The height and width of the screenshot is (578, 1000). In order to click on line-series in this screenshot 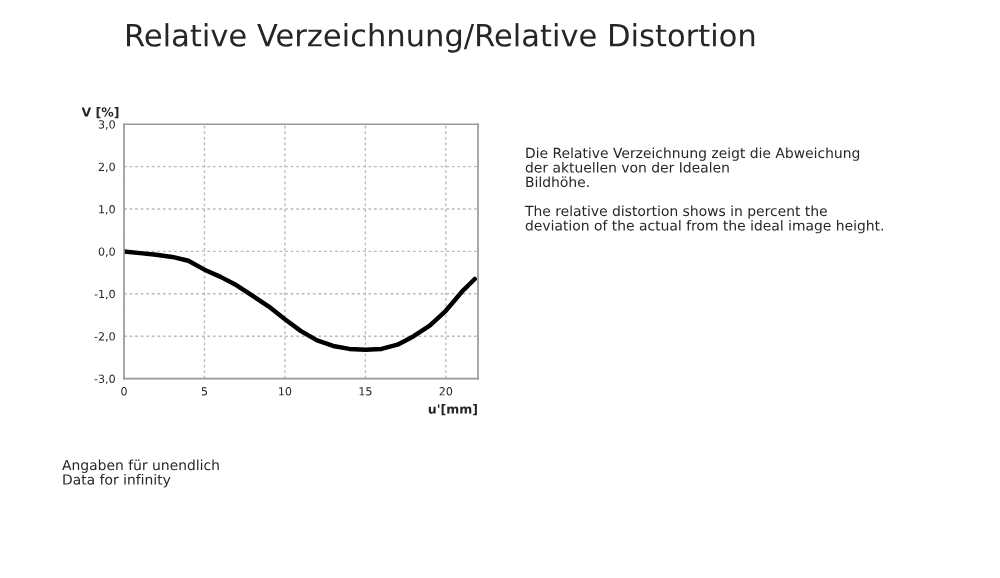, I will do `click(300, 300)`.